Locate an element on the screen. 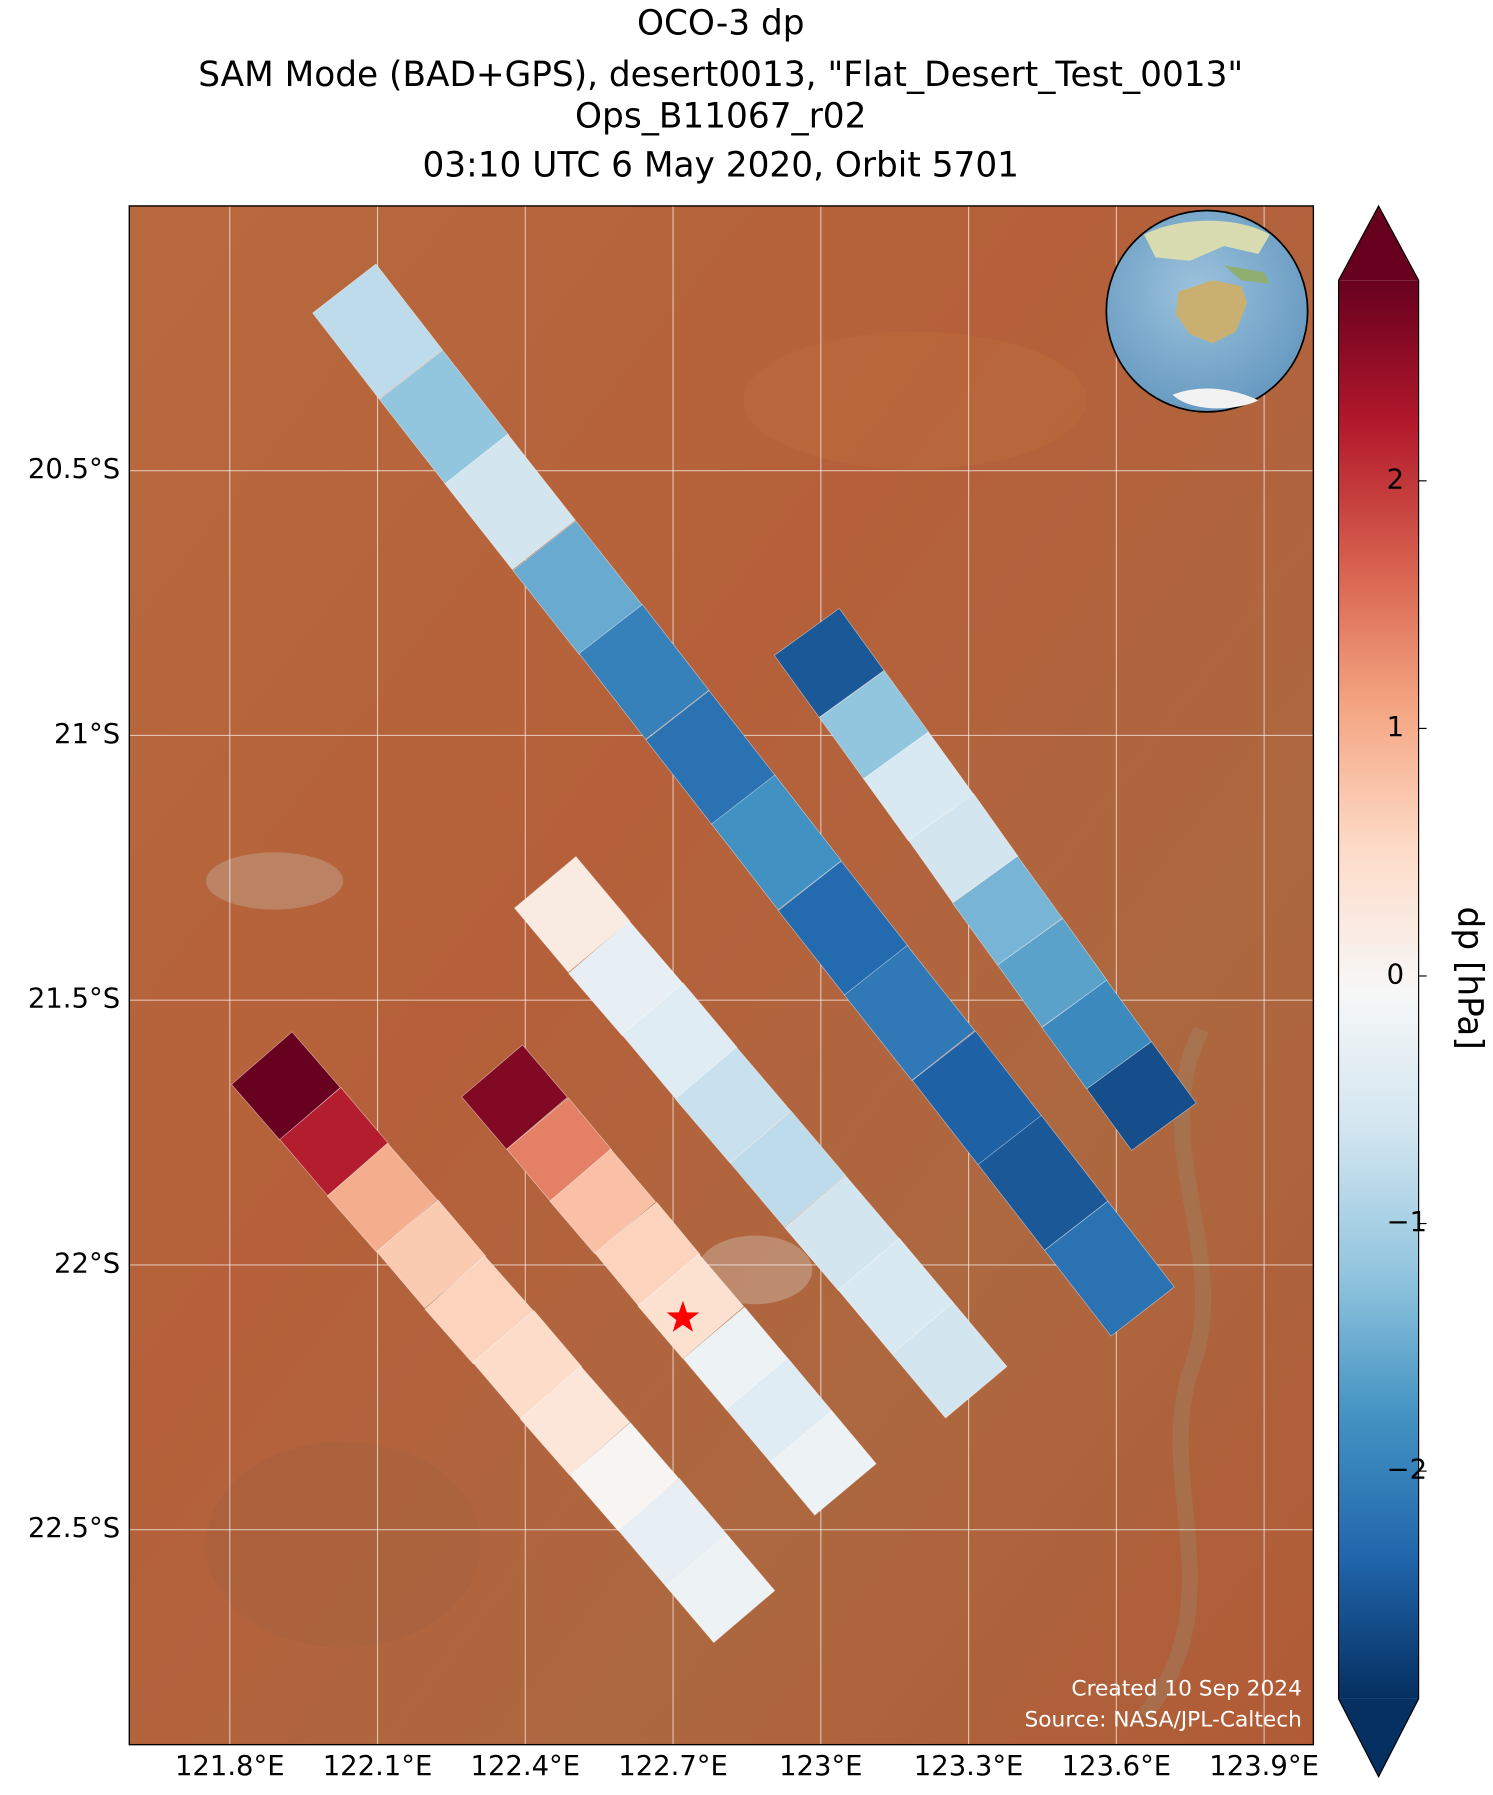  title-line: 03:10 UTC 6 May 2020, Orbit 5701 is located at coordinates (720, 166).